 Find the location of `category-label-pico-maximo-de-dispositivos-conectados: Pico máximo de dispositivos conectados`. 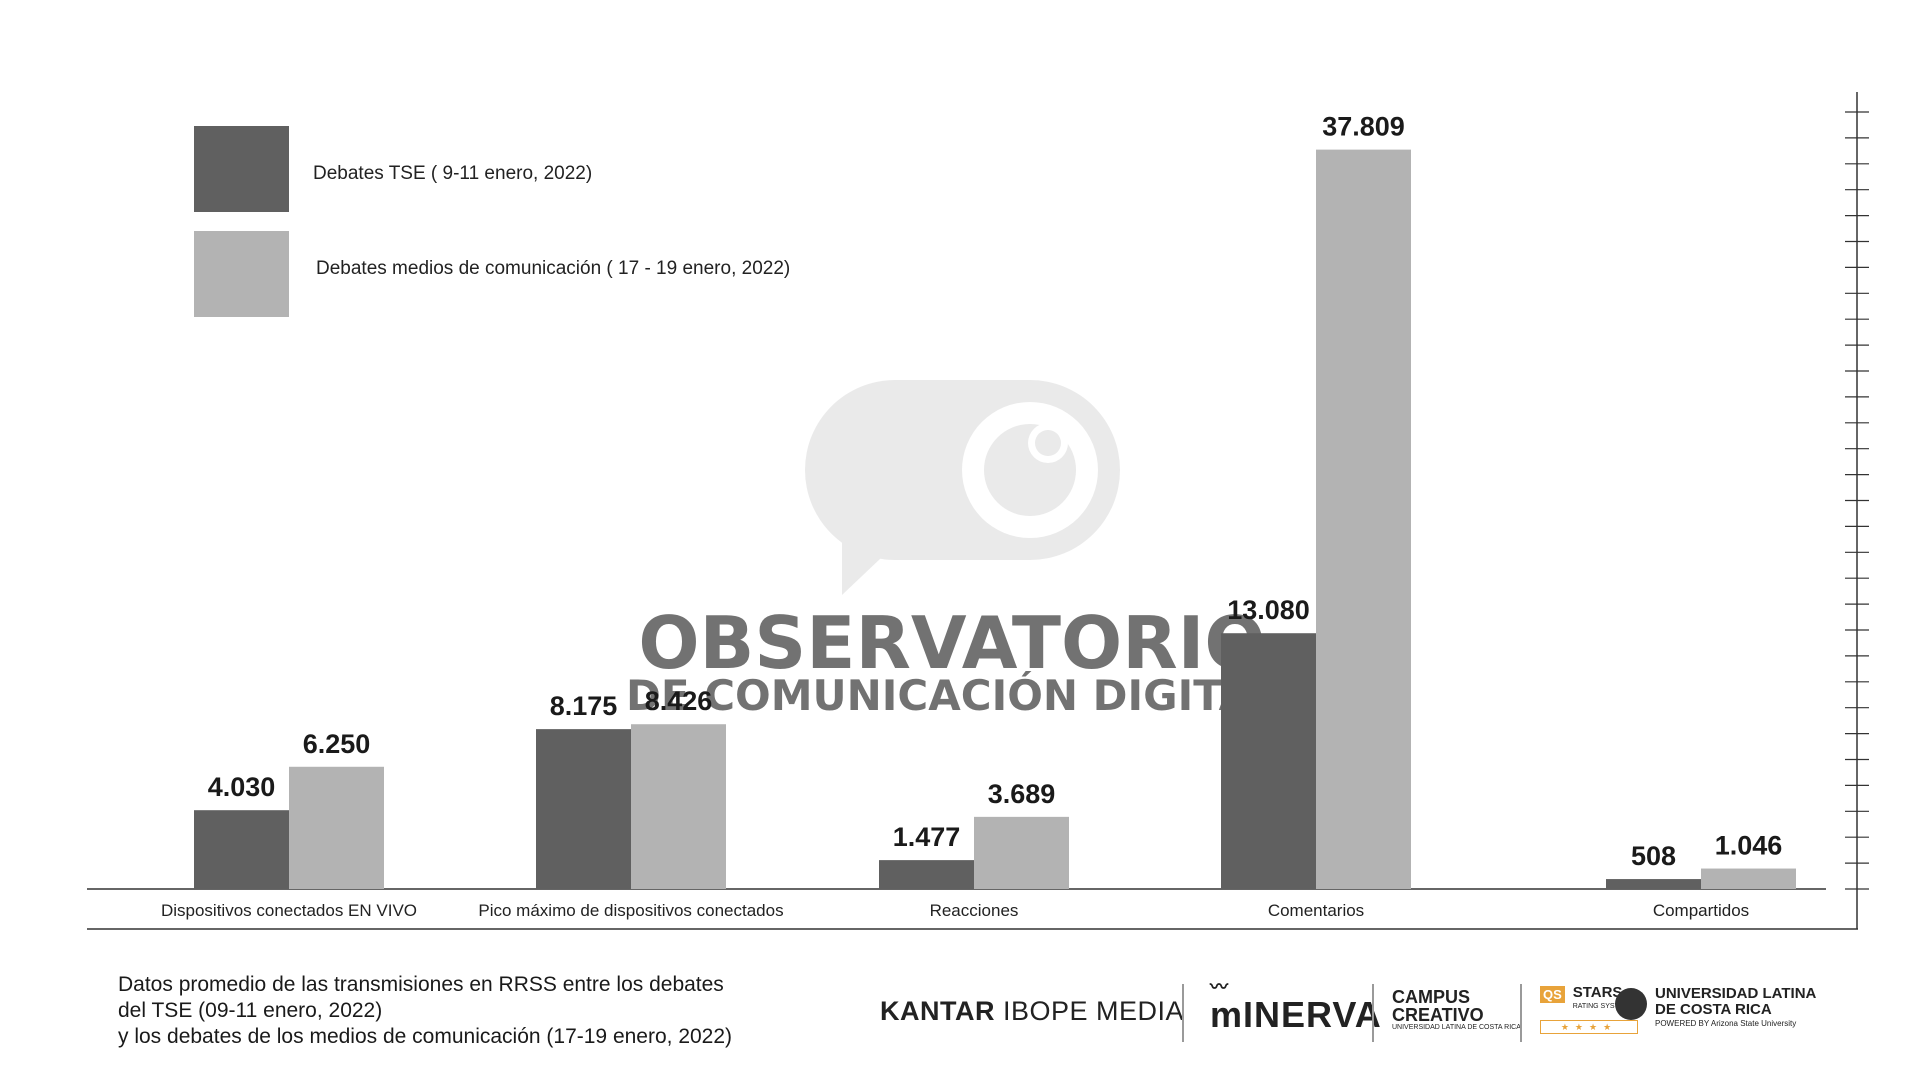

category-label-pico-maximo-de-dispositivos-conectados: Pico máximo de dispositivos conectados is located at coordinates (630, 910).